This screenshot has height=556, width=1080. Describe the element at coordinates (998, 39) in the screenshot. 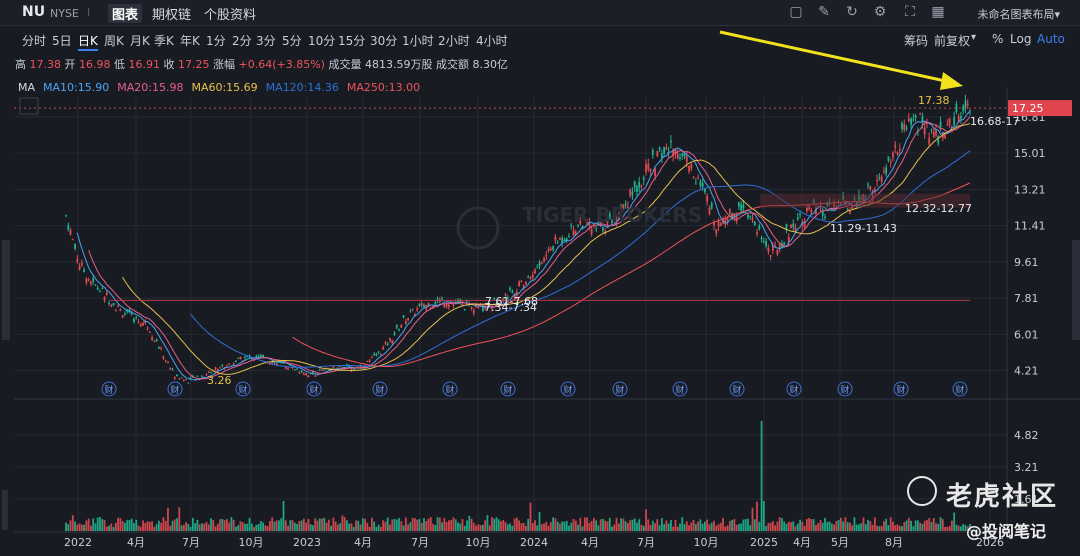

I see `percent-toggle: %` at that location.